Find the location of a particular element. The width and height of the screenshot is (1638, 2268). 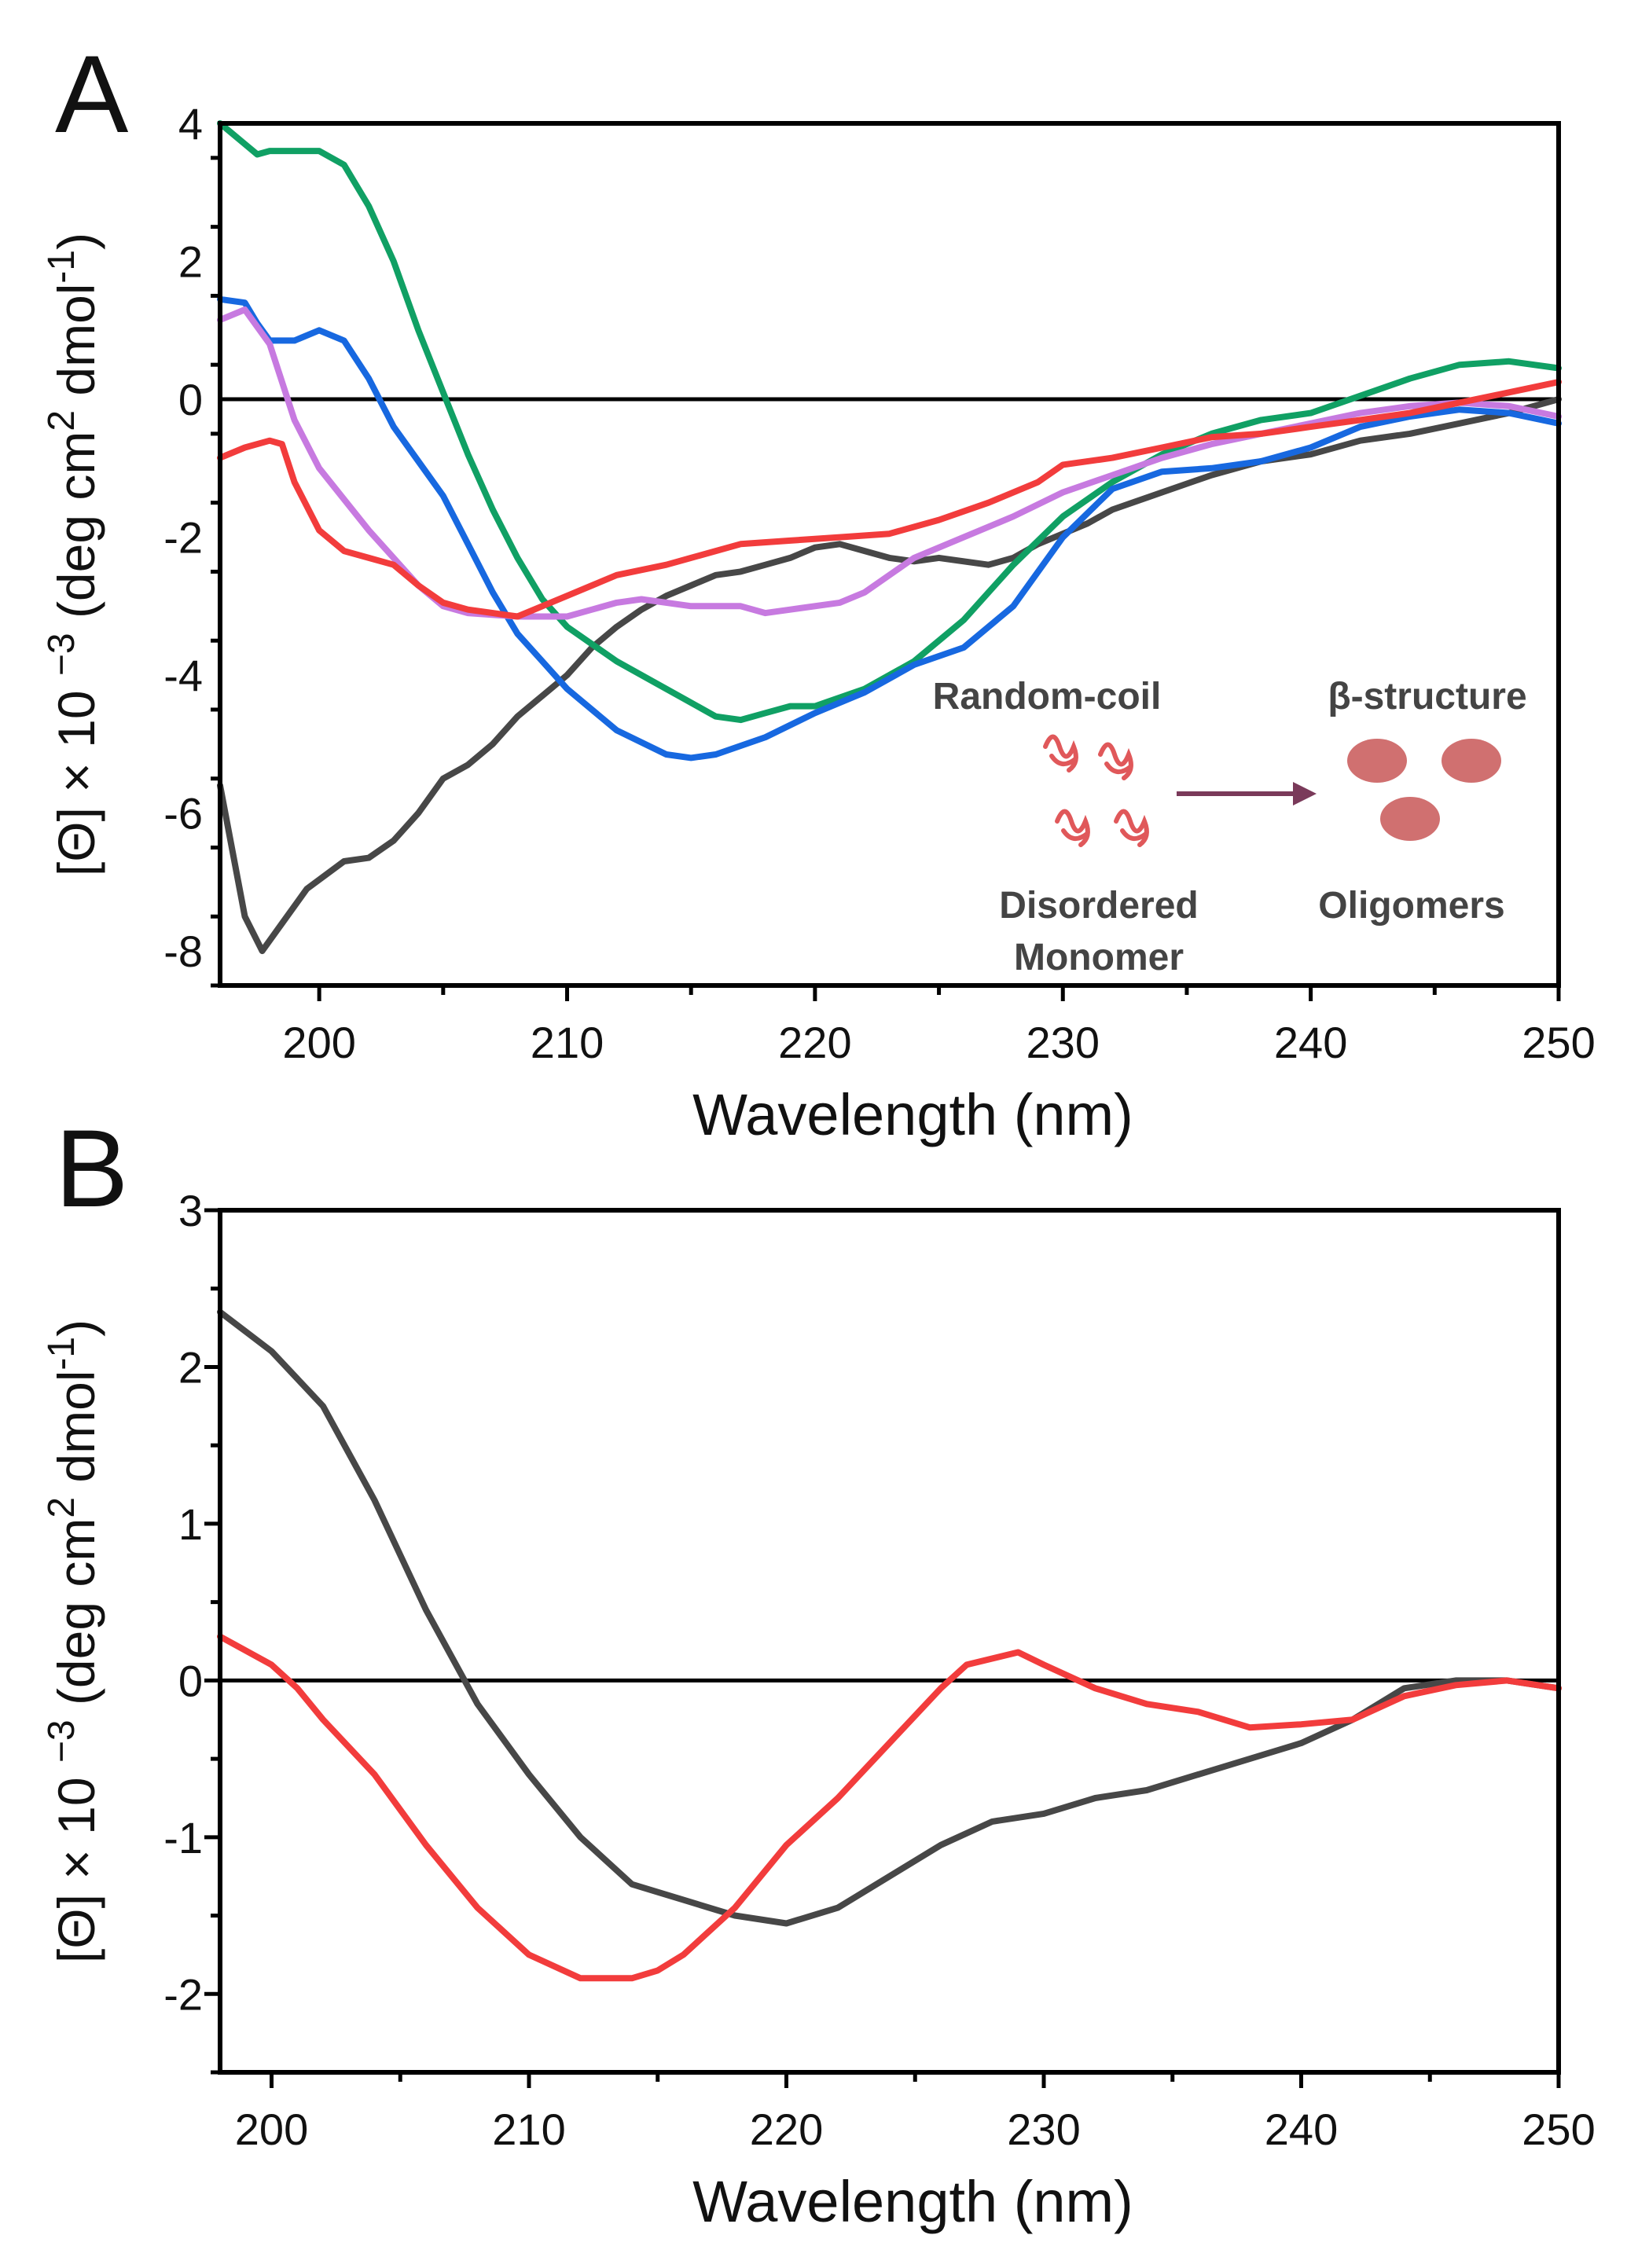

beta-structure-label: β-structure is located at coordinates (1427, 697).